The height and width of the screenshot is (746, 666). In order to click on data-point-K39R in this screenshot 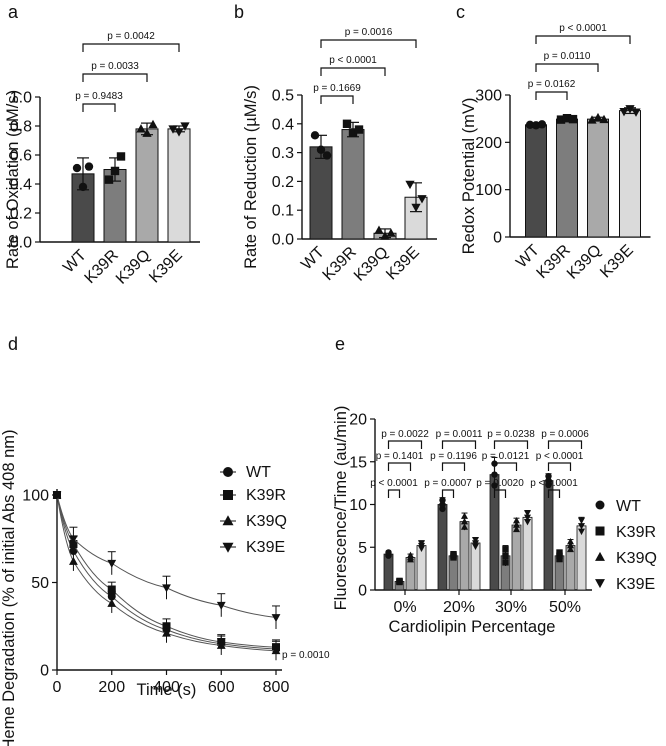, I will do `click(111, 589)`.